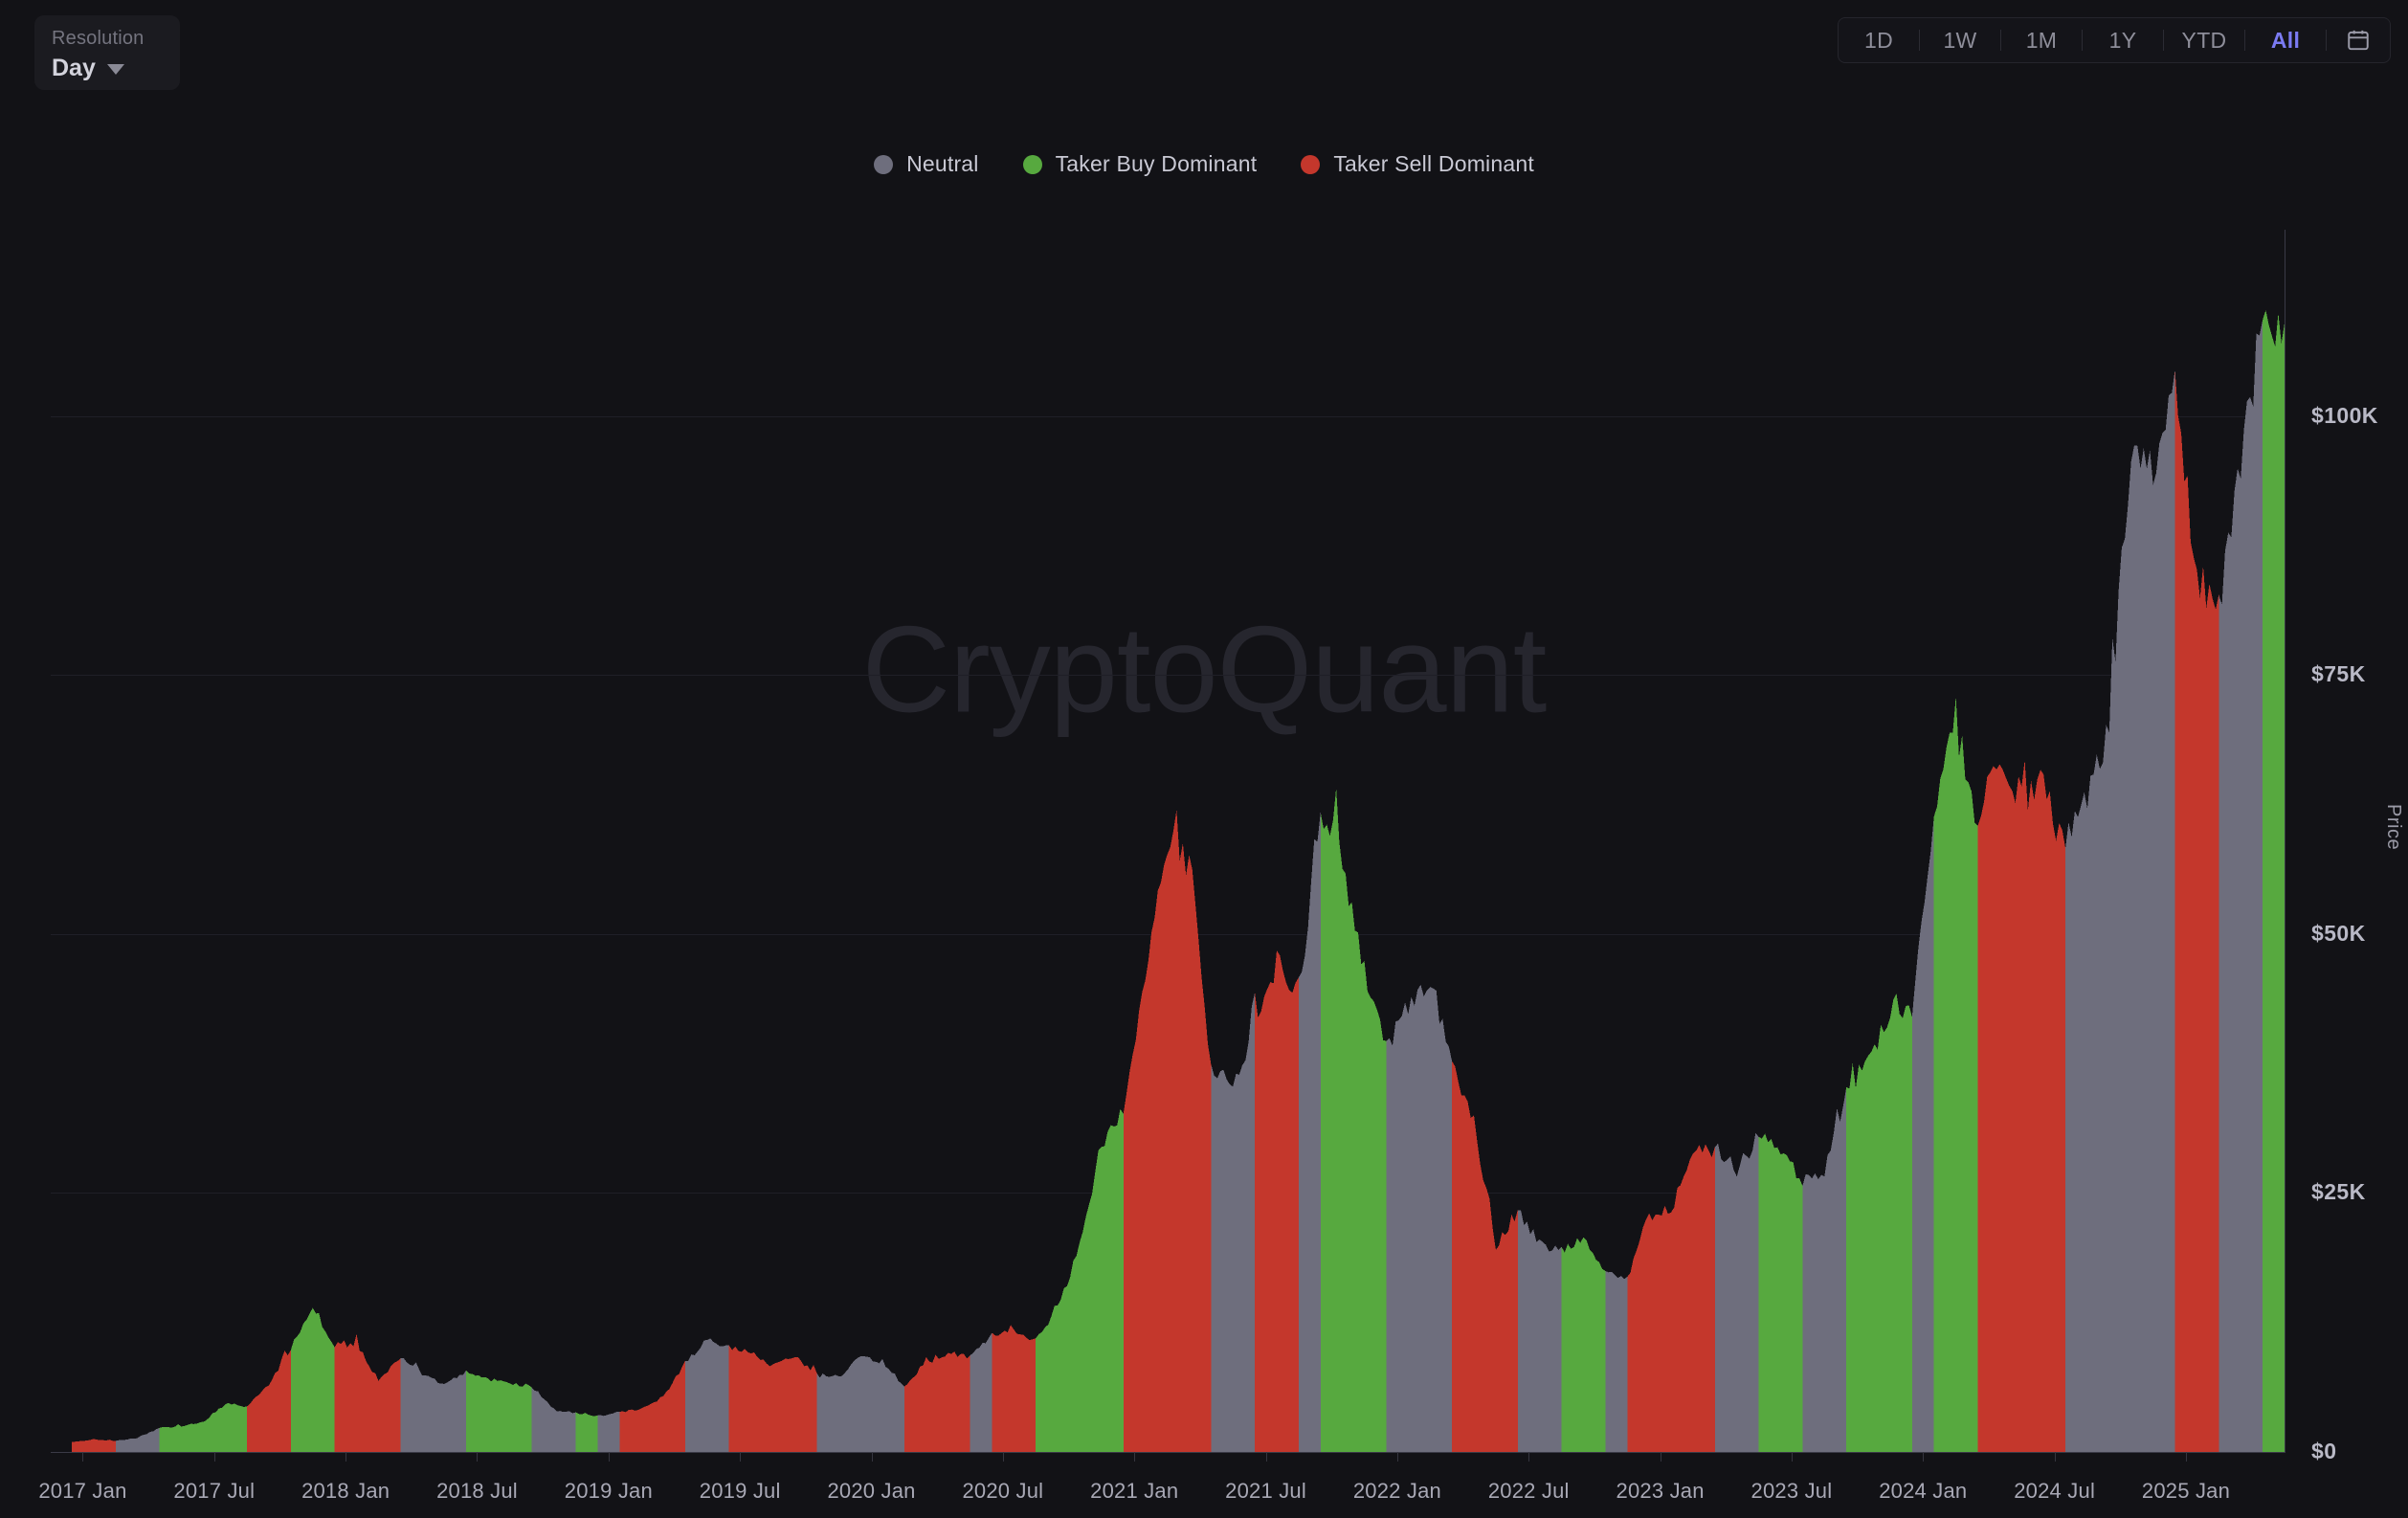 The image size is (2408, 1518). Describe the element at coordinates (2324, 1451) in the screenshot. I see `y-tick-label: $0` at that location.